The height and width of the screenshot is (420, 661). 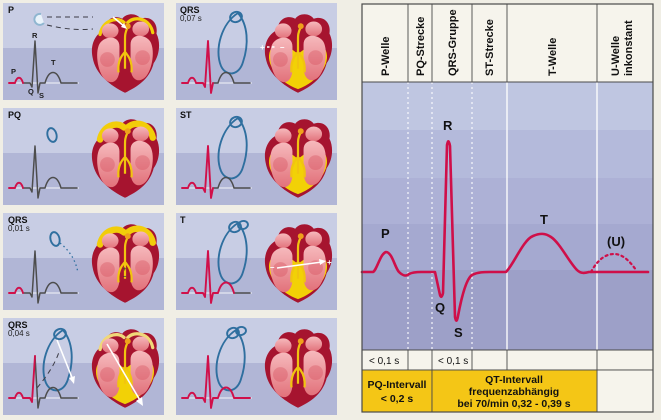 What do you see at coordinates (386, 56) in the screenshot?
I see `col-label-p-welle: P-Welle` at bounding box center [386, 56].